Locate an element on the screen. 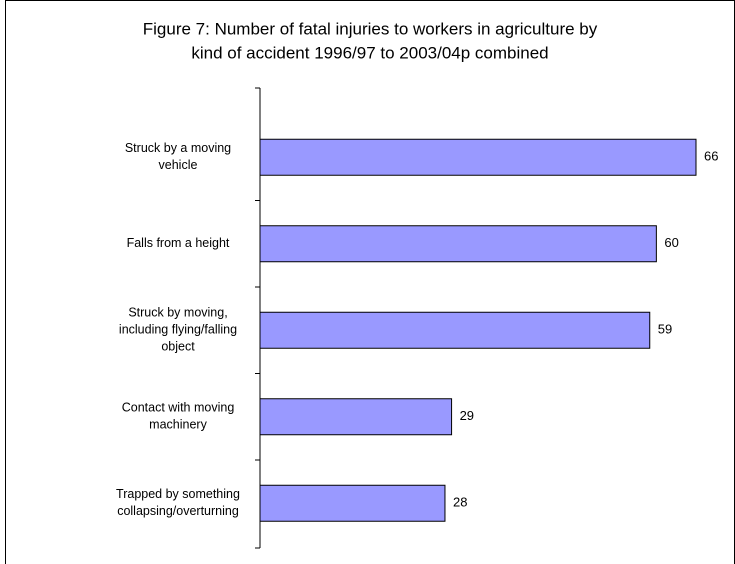 This screenshot has width=735, height=564. category-label: Struck by a moving is located at coordinates (178, 148).